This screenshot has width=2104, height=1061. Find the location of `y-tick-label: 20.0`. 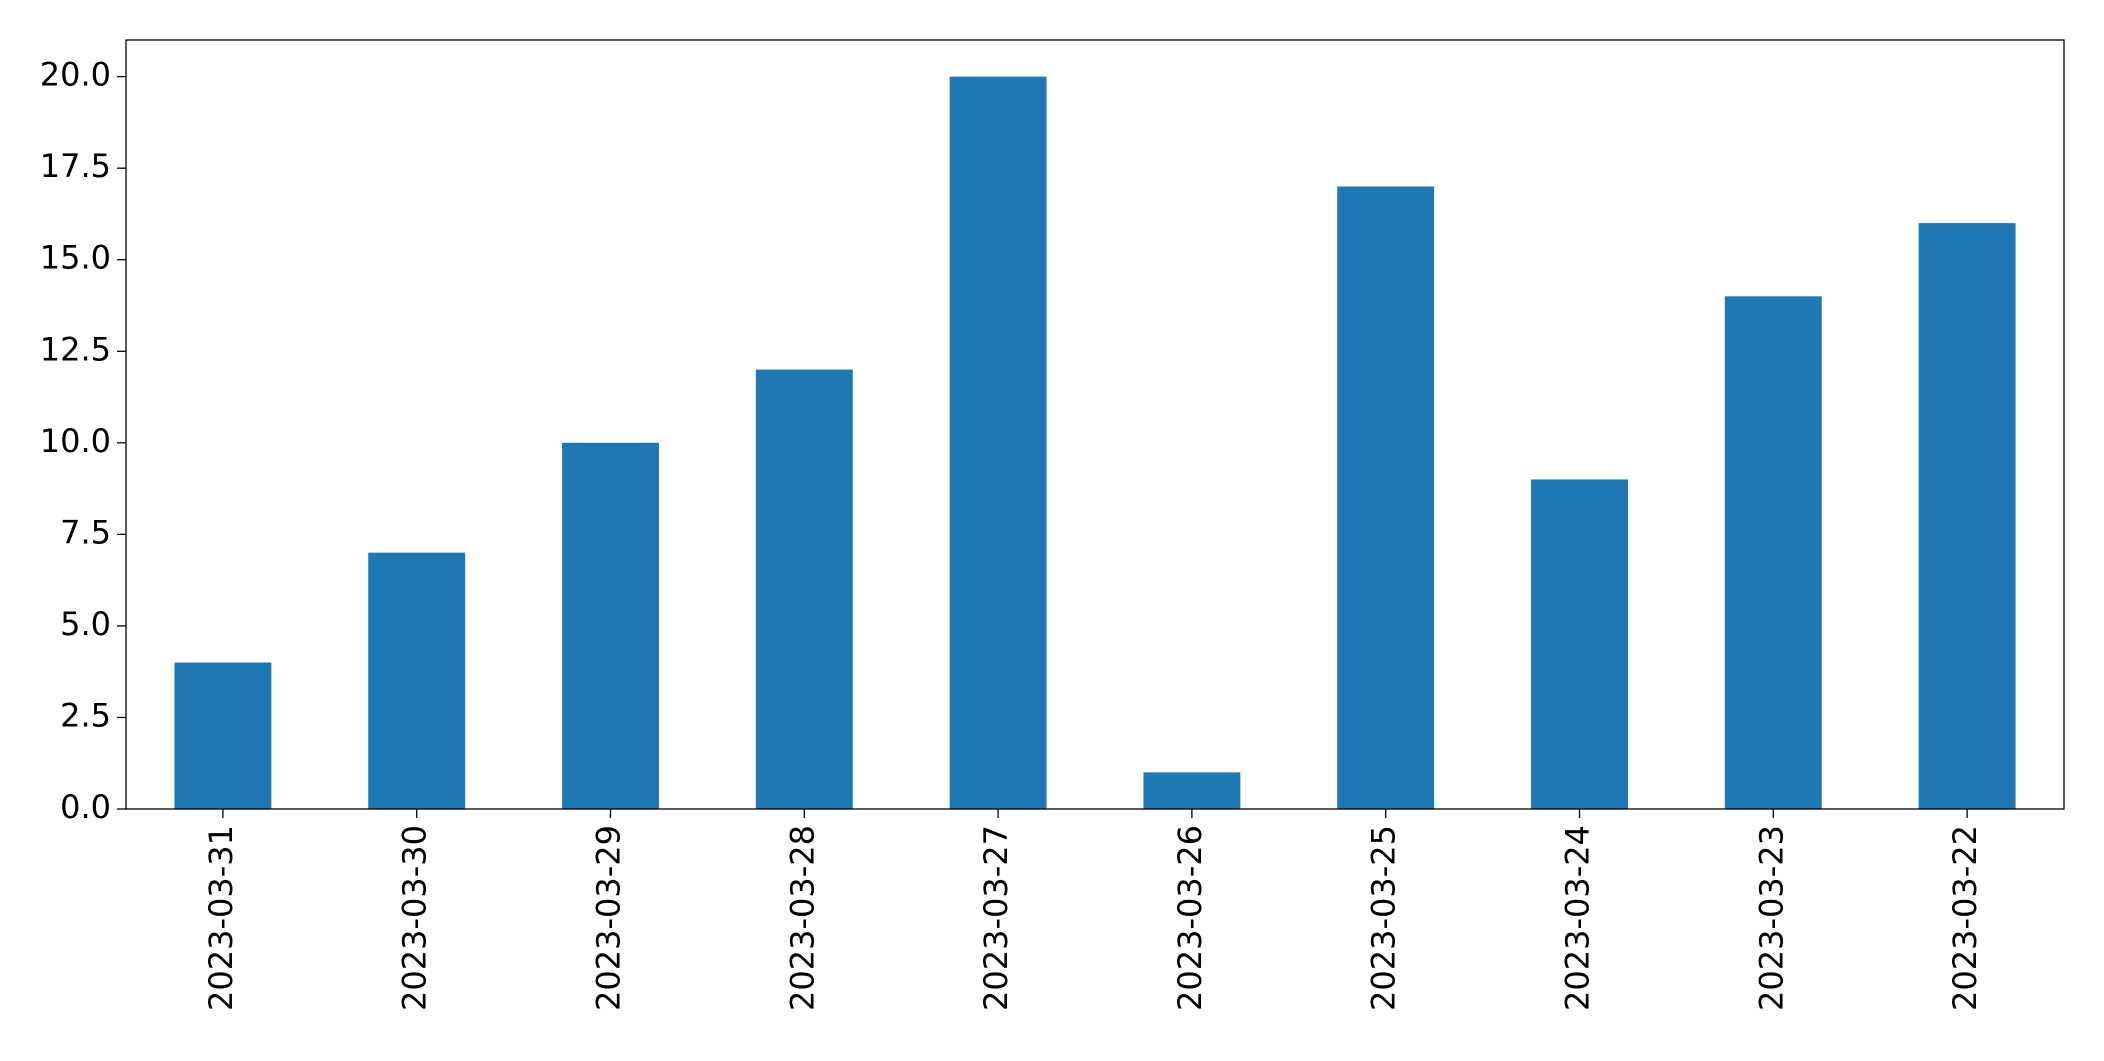

y-tick-label: 20.0 is located at coordinates (75, 75).